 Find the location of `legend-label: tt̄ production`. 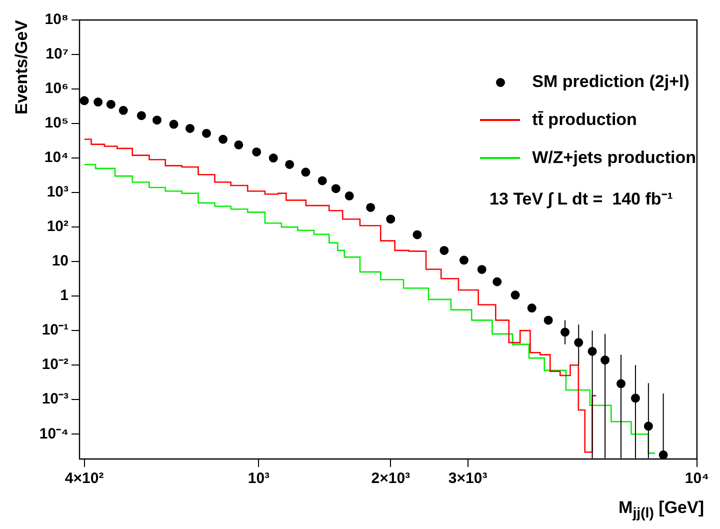

legend-label: tt̄ production is located at coordinates (584, 120).